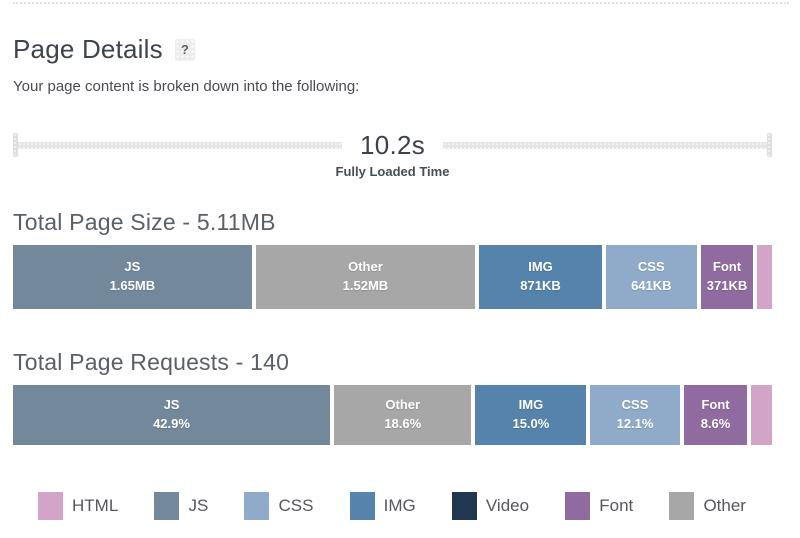 The height and width of the screenshot is (538, 800). I want to click on bar-segment-font: Font 371KB, so click(727, 277).